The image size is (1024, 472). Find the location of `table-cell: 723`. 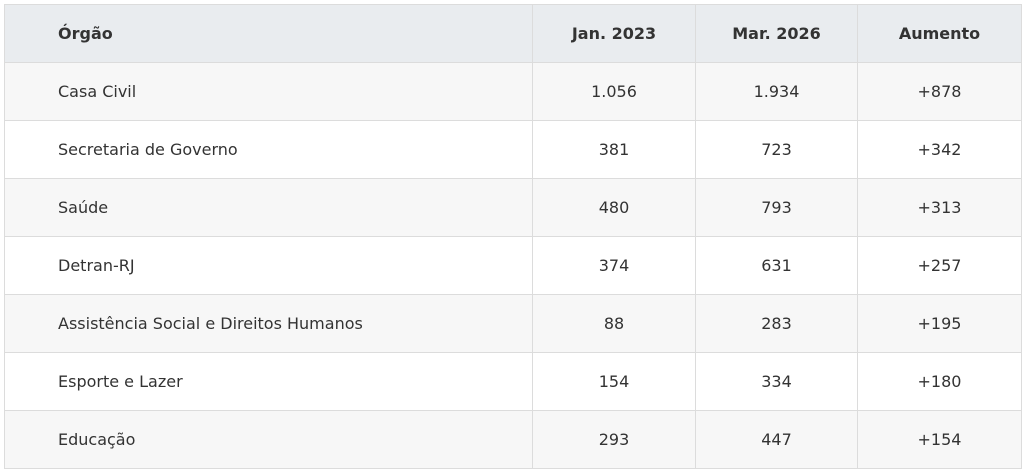

table-cell: 723 is located at coordinates (776, 149).